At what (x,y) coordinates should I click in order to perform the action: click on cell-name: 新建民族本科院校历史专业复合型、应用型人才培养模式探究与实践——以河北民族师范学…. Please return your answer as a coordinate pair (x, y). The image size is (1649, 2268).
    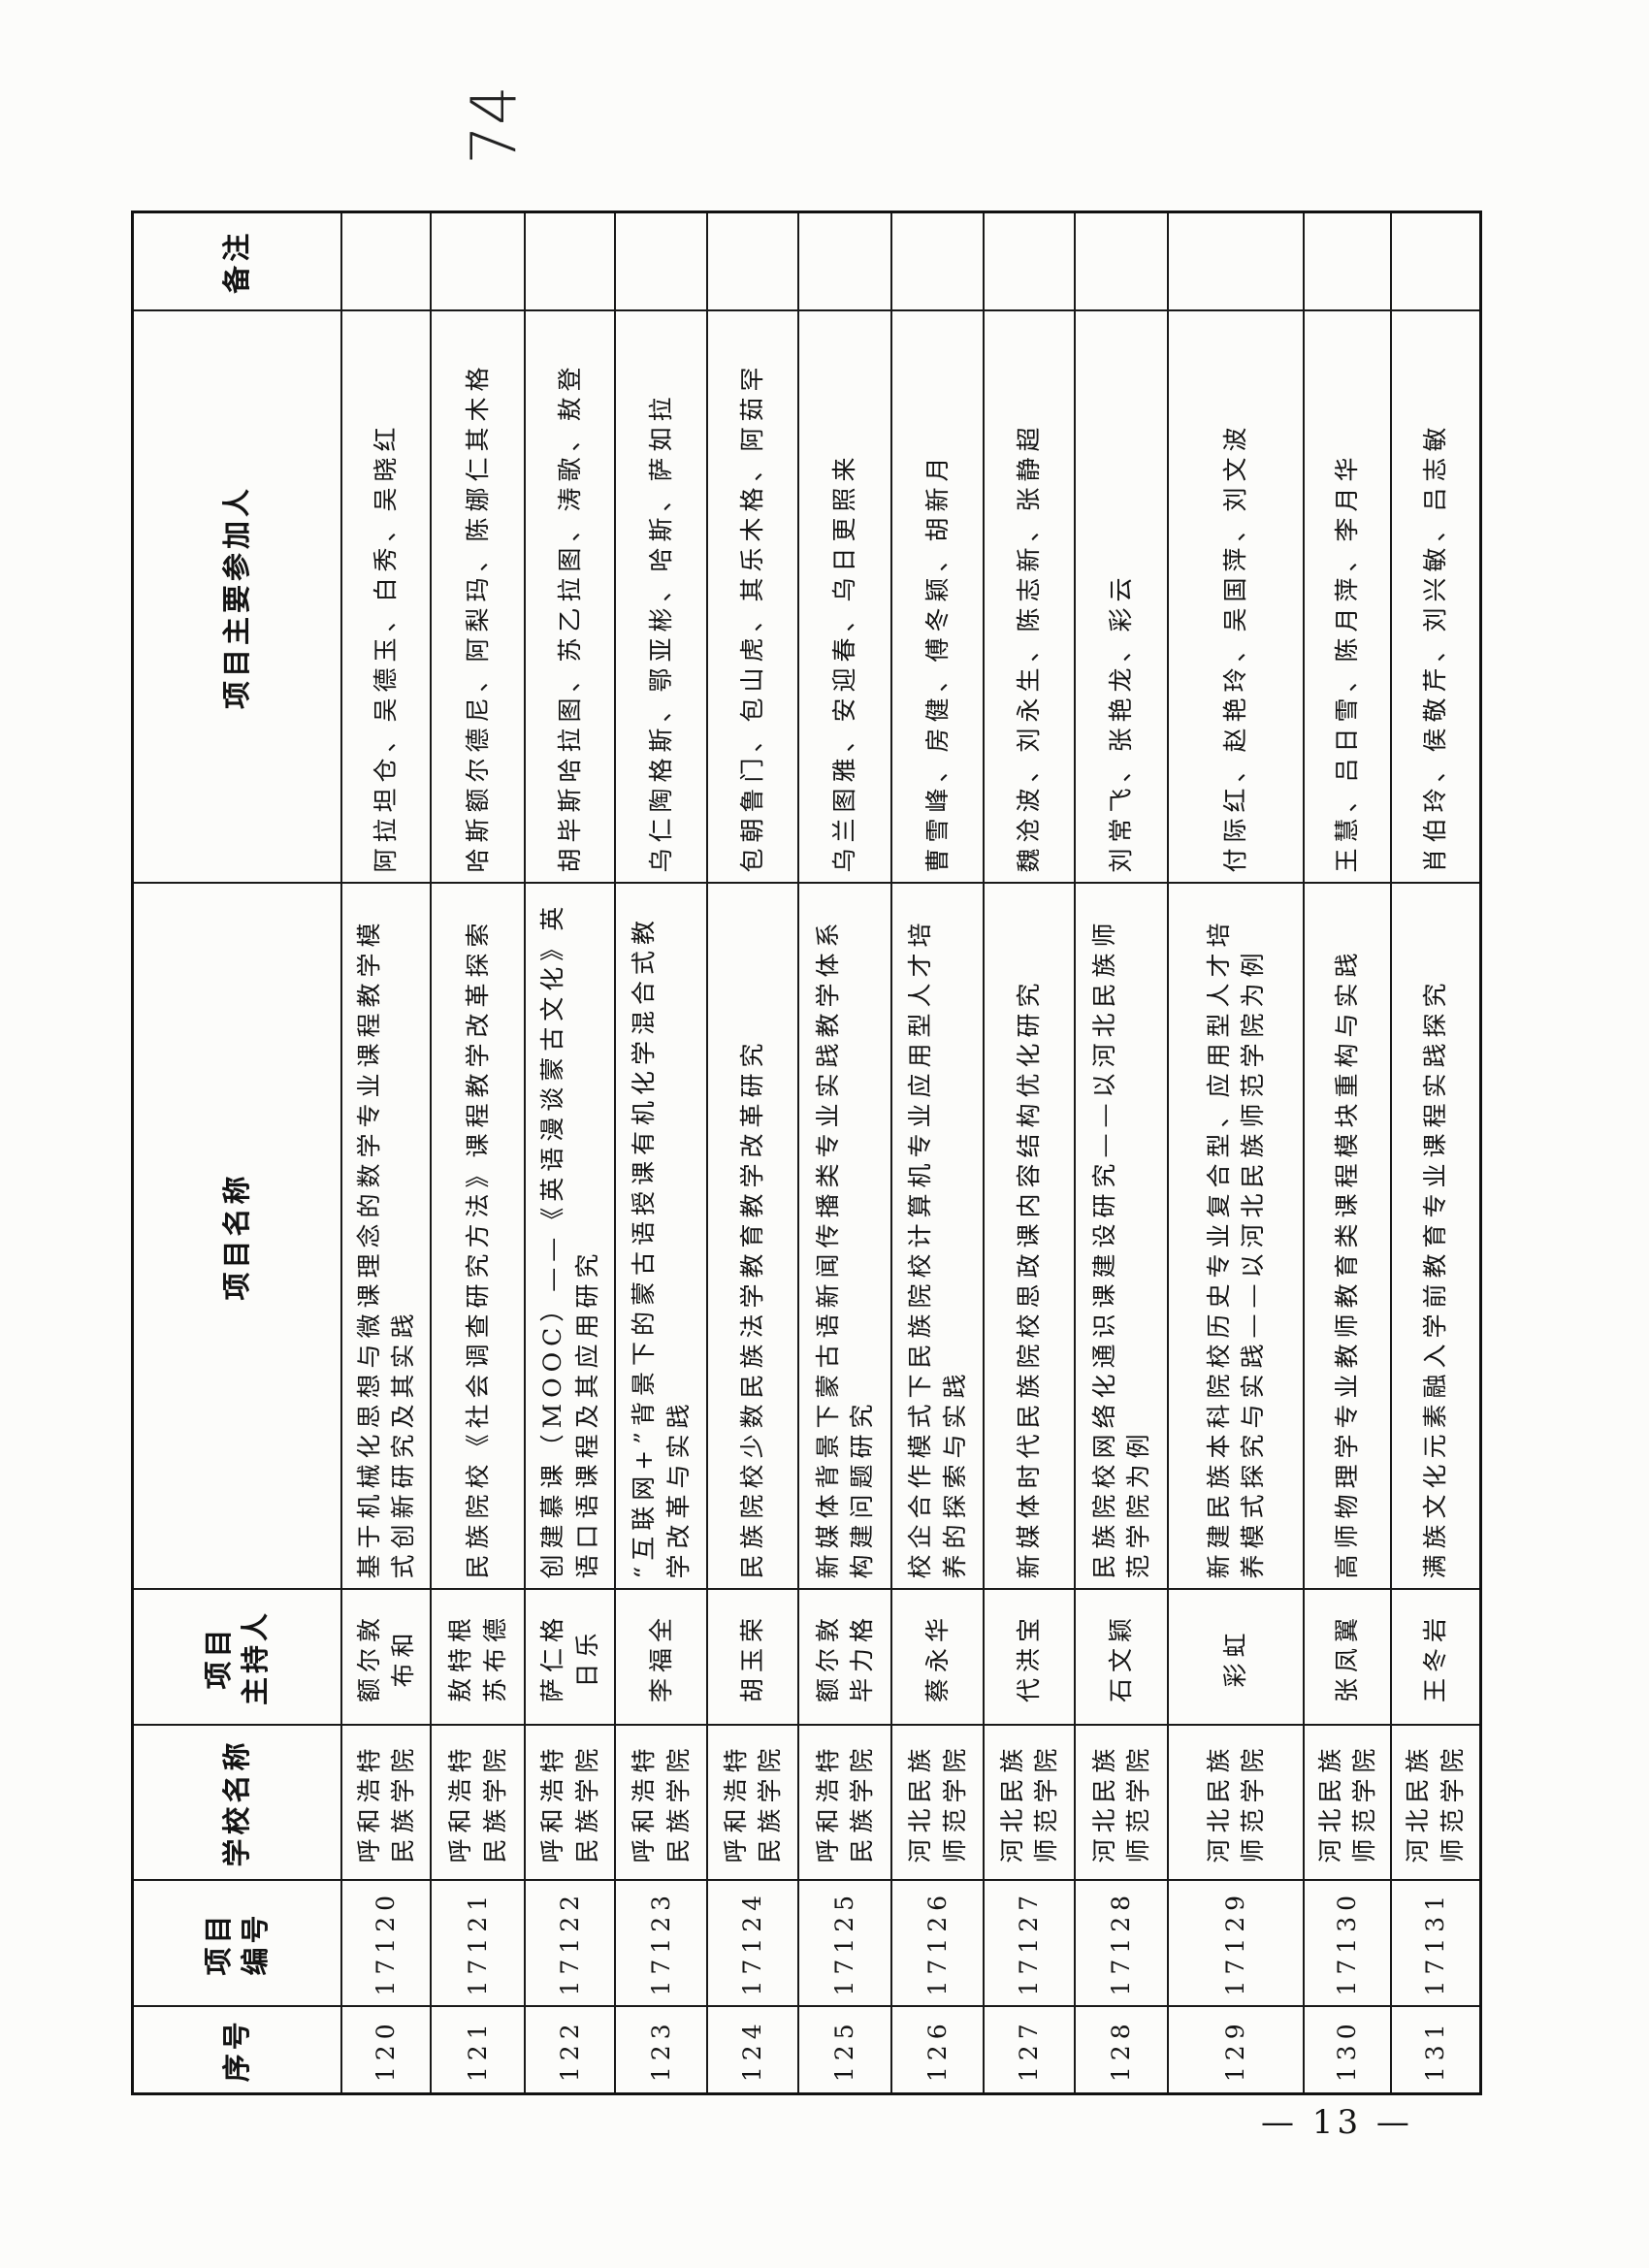
    Looking at the image, I should click on (1236, 1236).